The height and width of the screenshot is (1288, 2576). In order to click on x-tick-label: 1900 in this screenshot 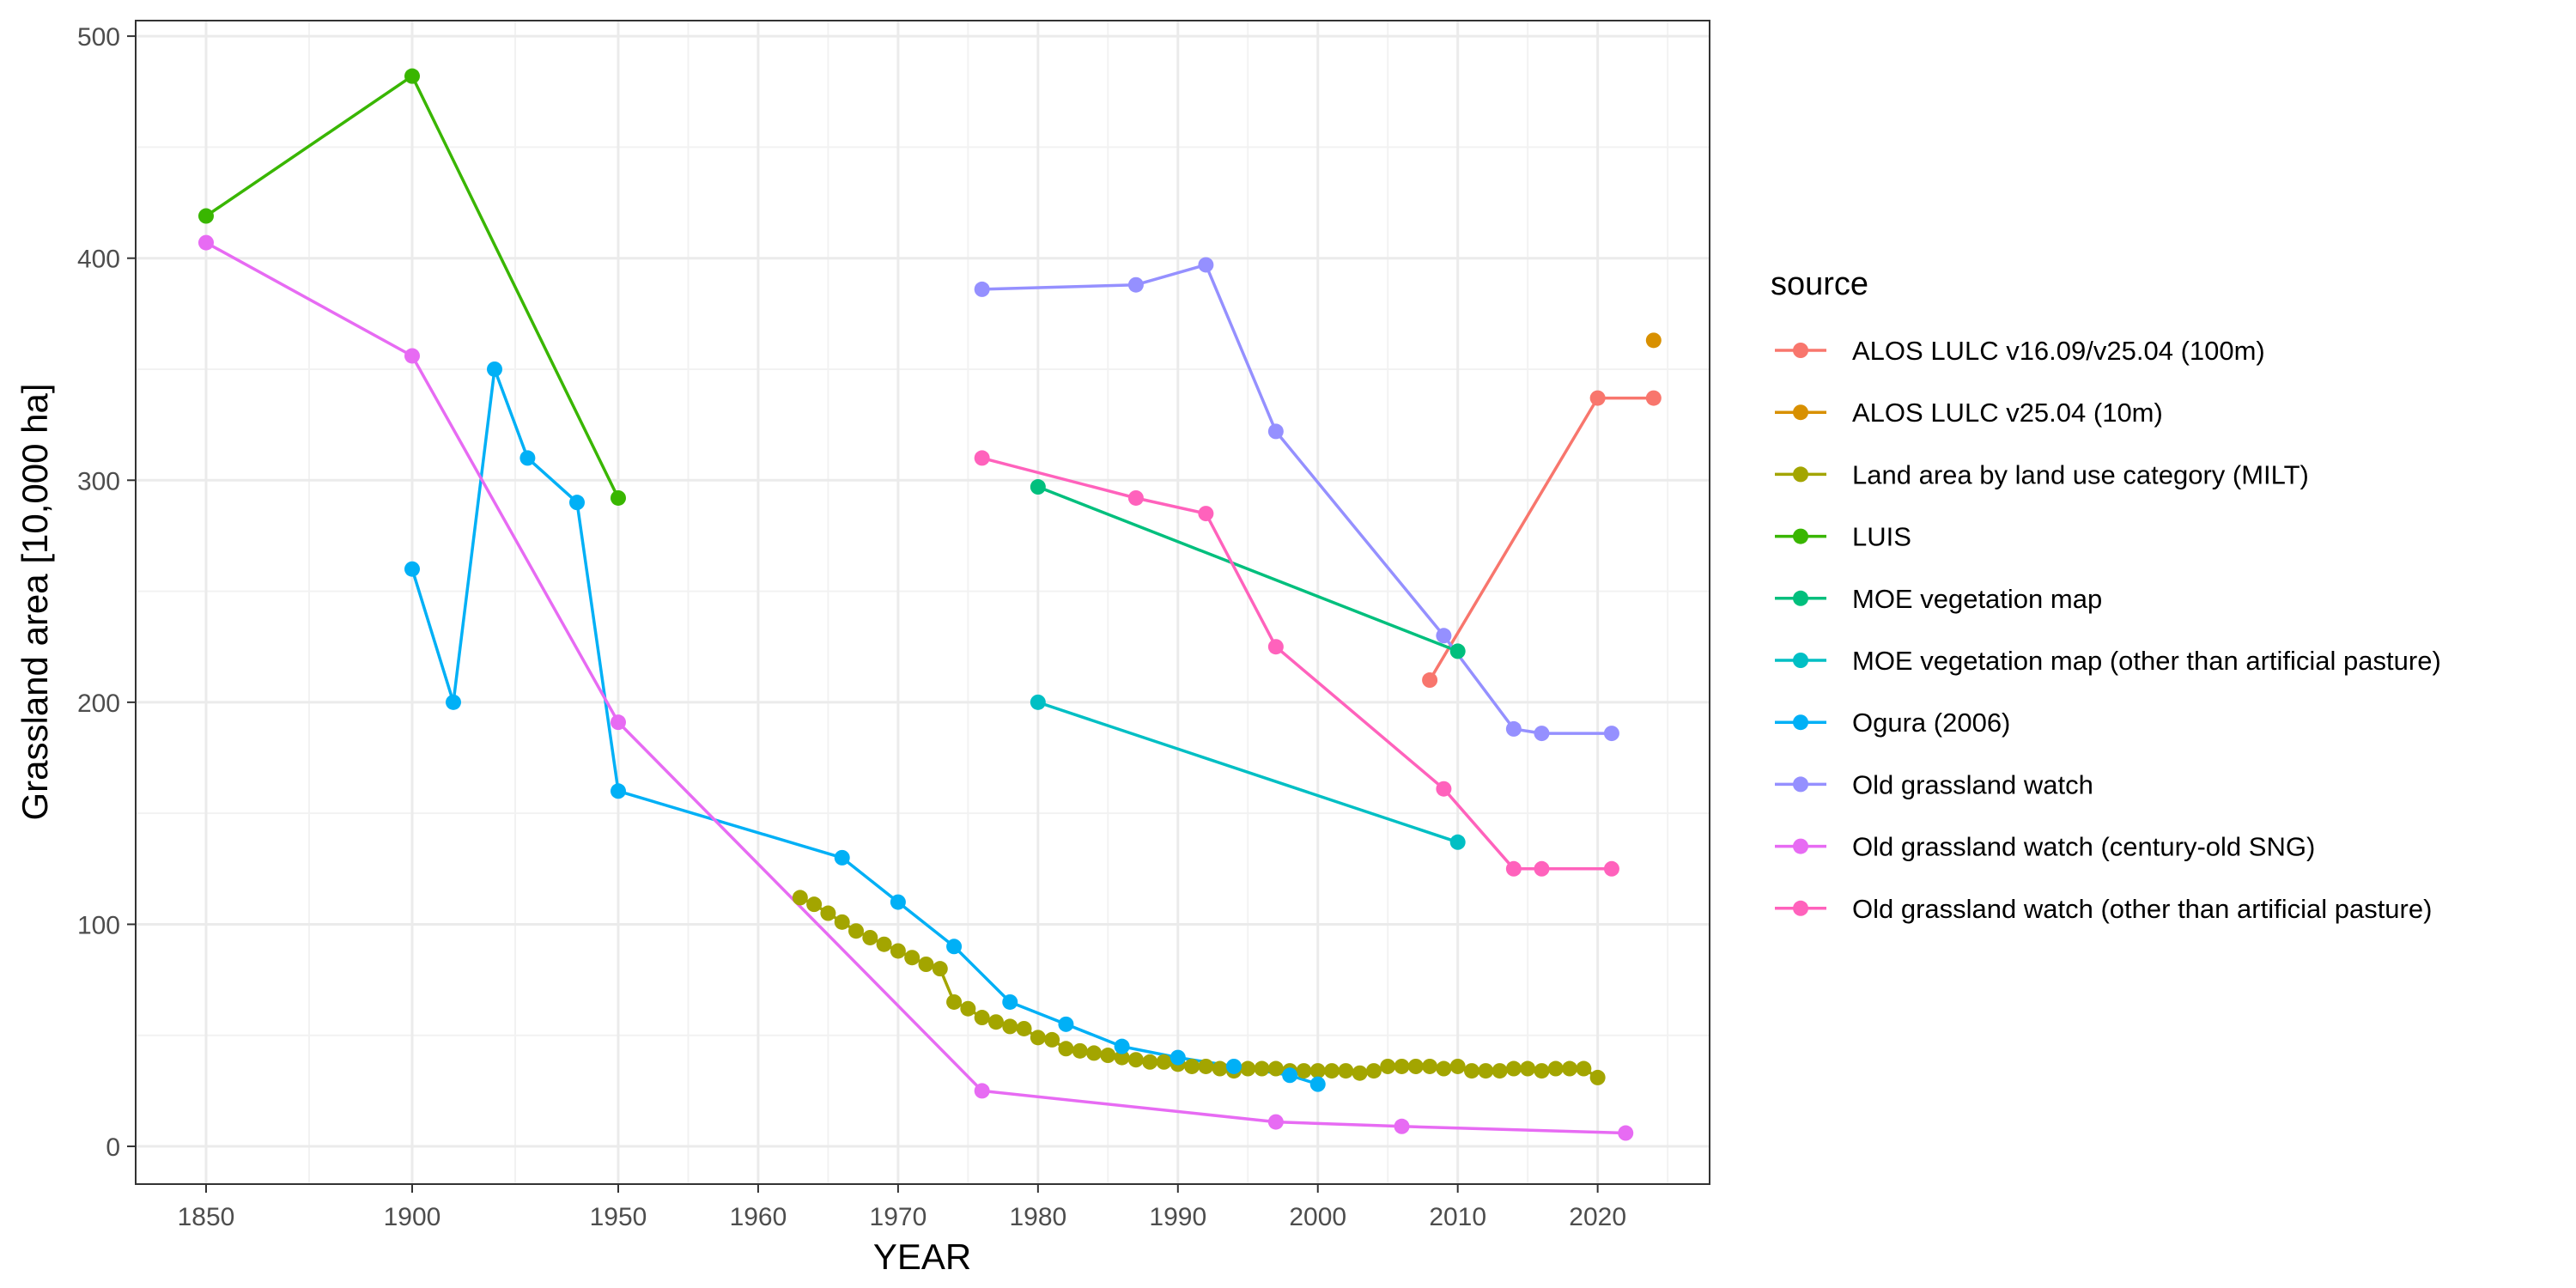, I will do `click(412, 1217)`.